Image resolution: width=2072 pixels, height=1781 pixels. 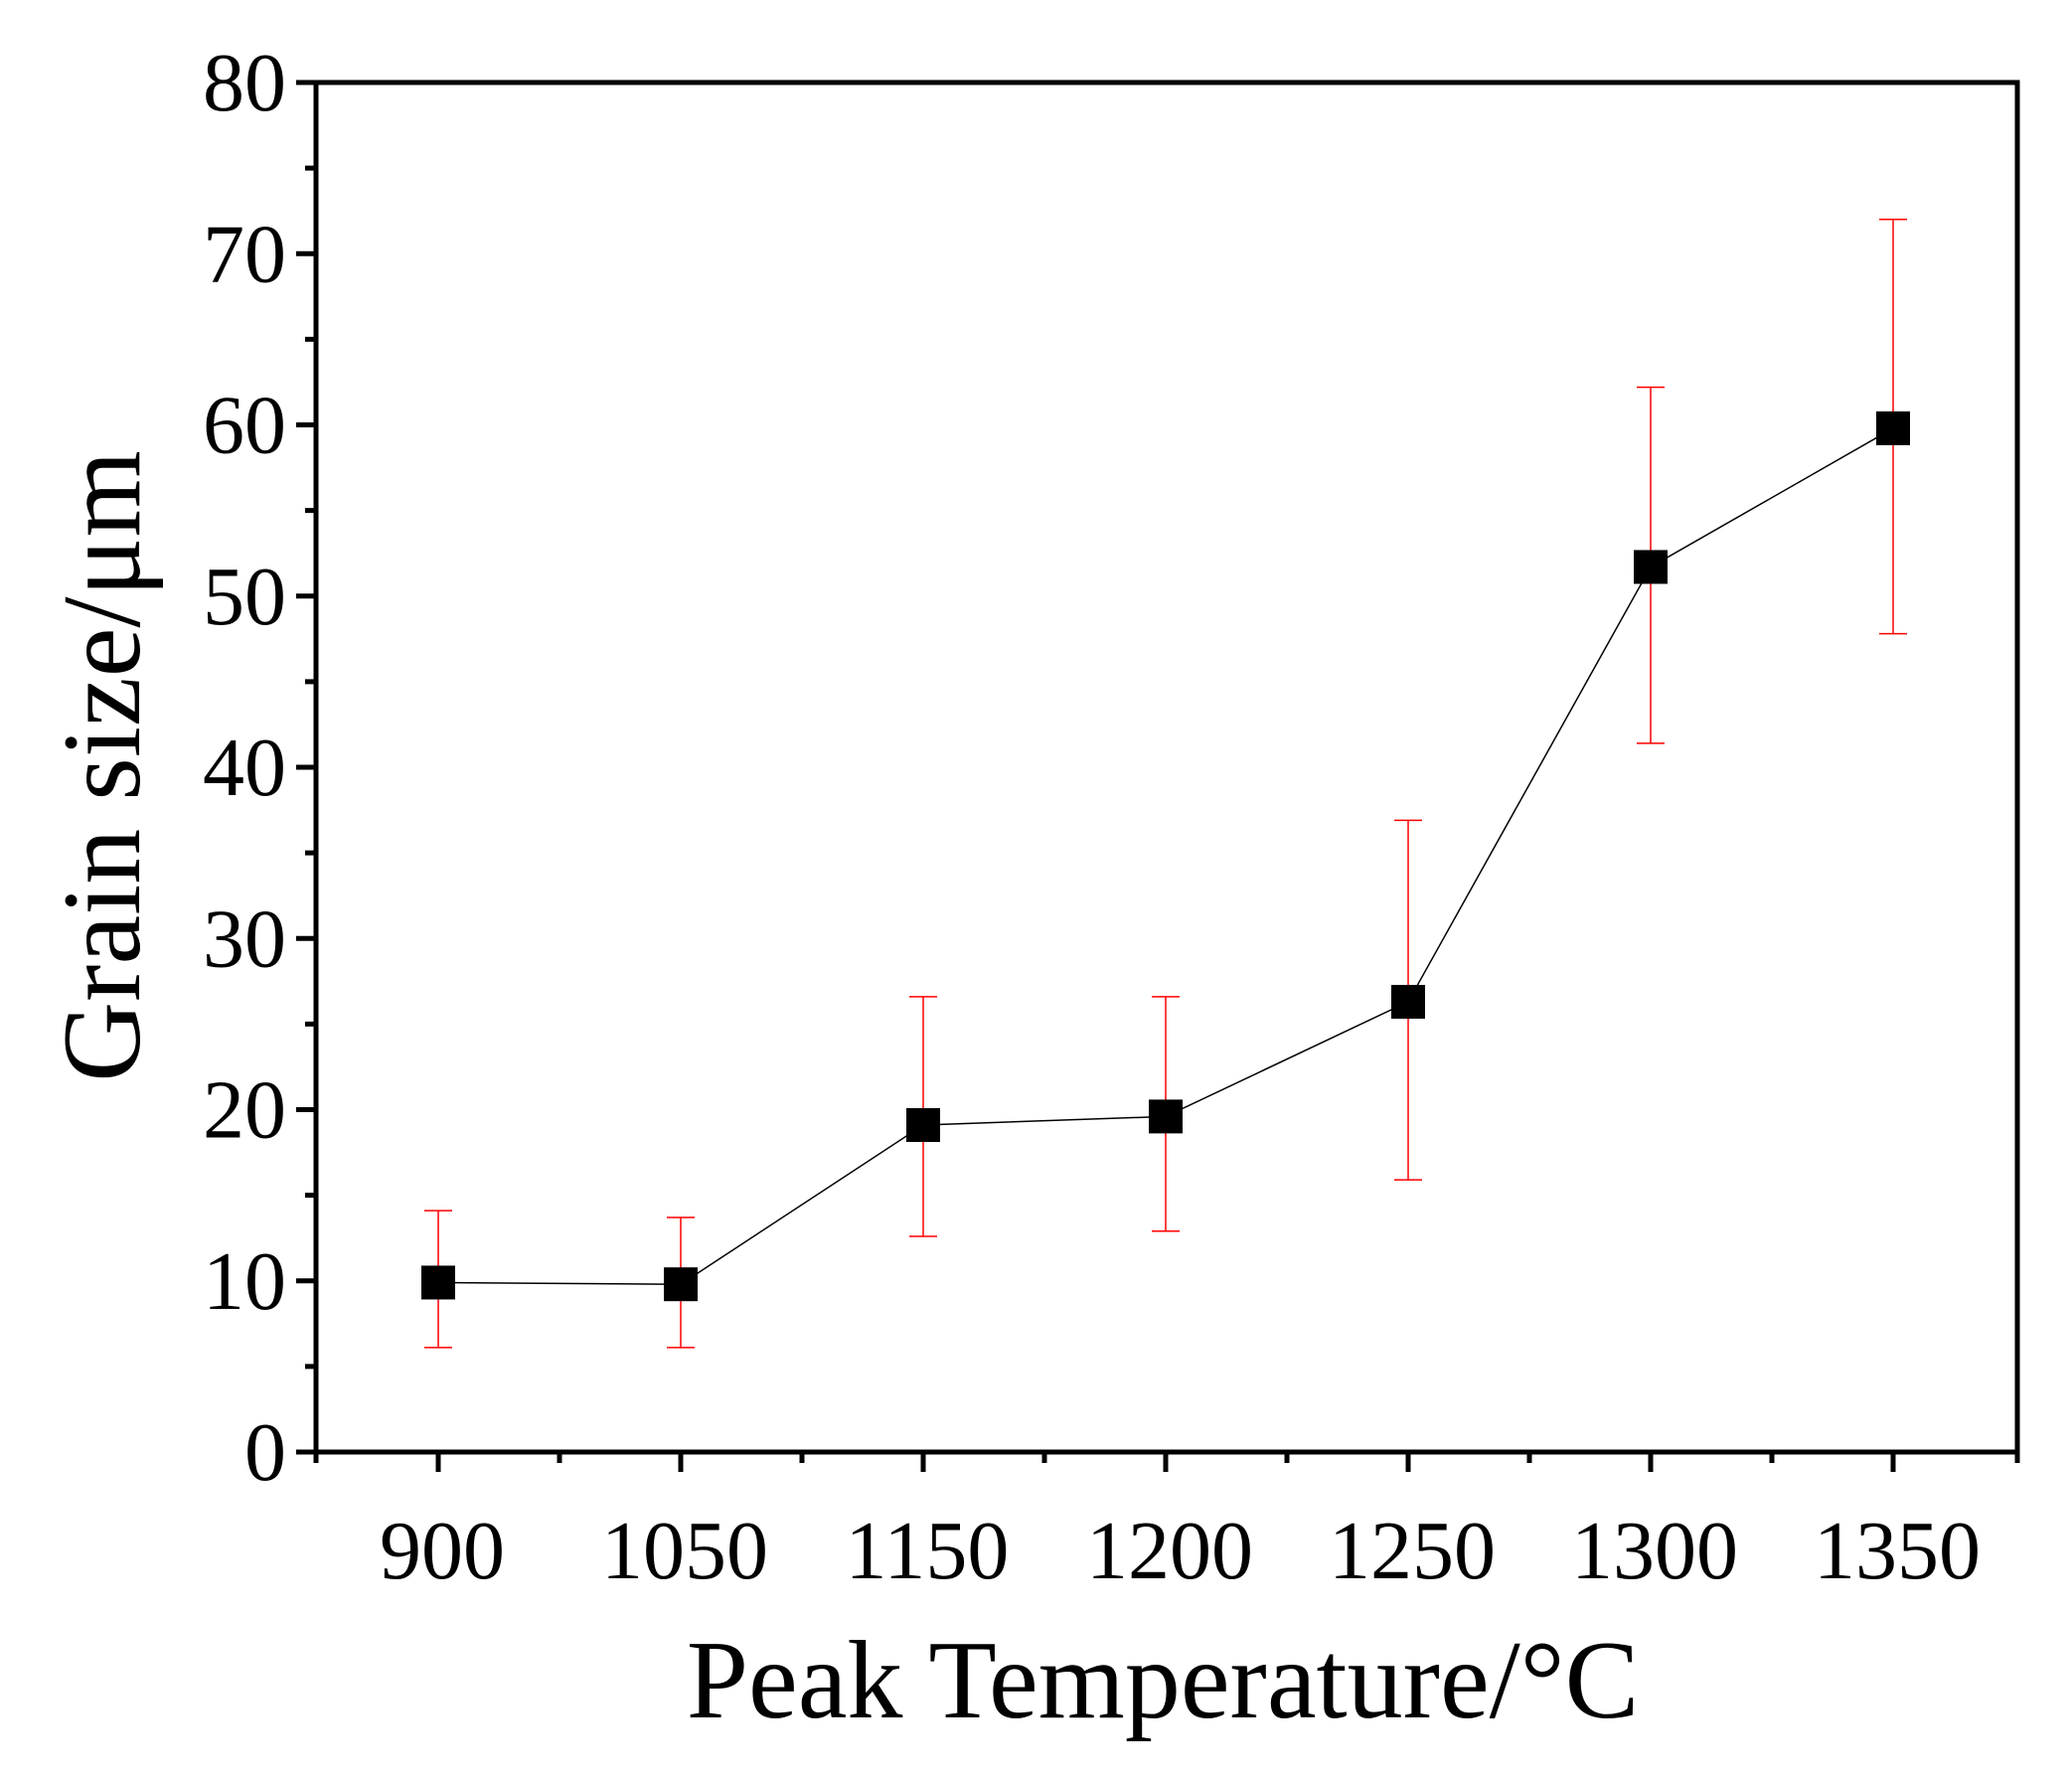 I want to click on x-tick-label: 900, so click(x=442, y=1551).